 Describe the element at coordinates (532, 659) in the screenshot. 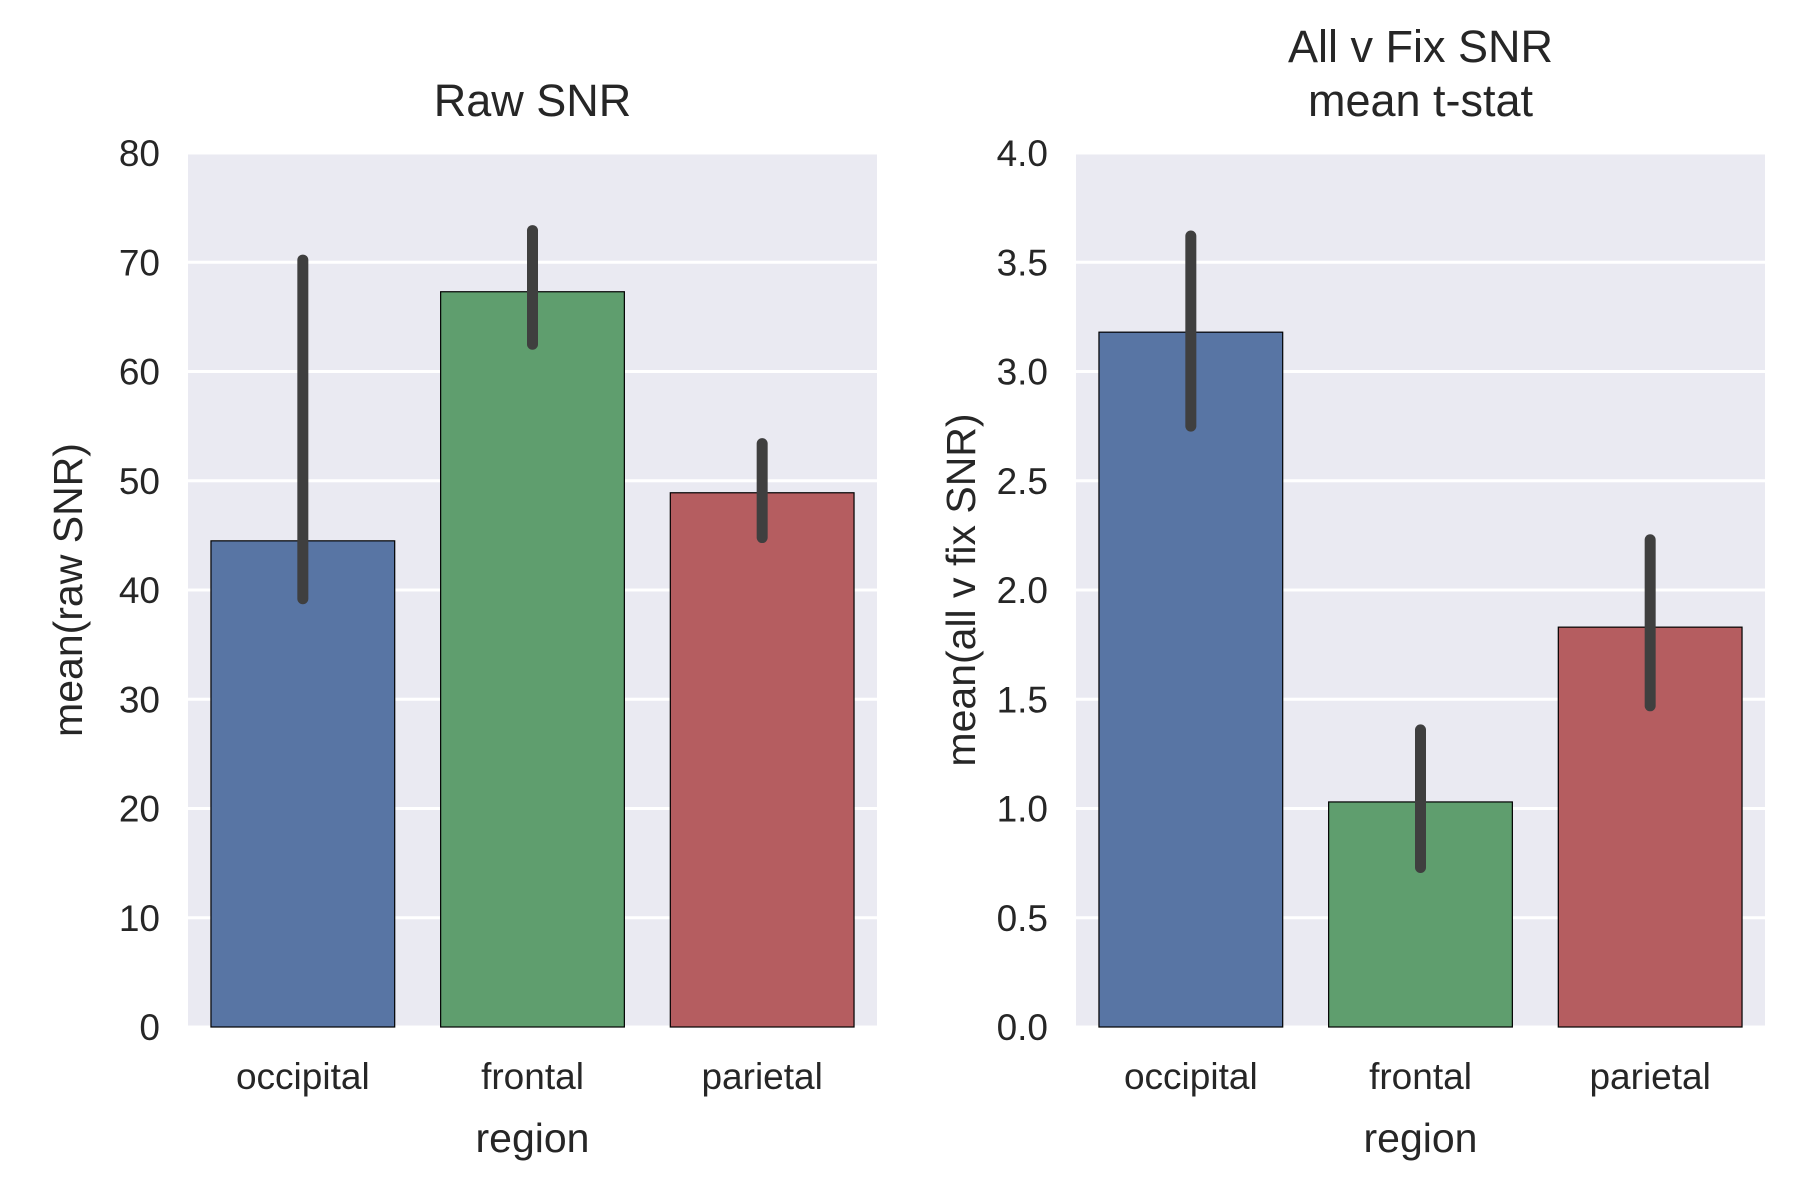

I see `bar-frontal` at that location.